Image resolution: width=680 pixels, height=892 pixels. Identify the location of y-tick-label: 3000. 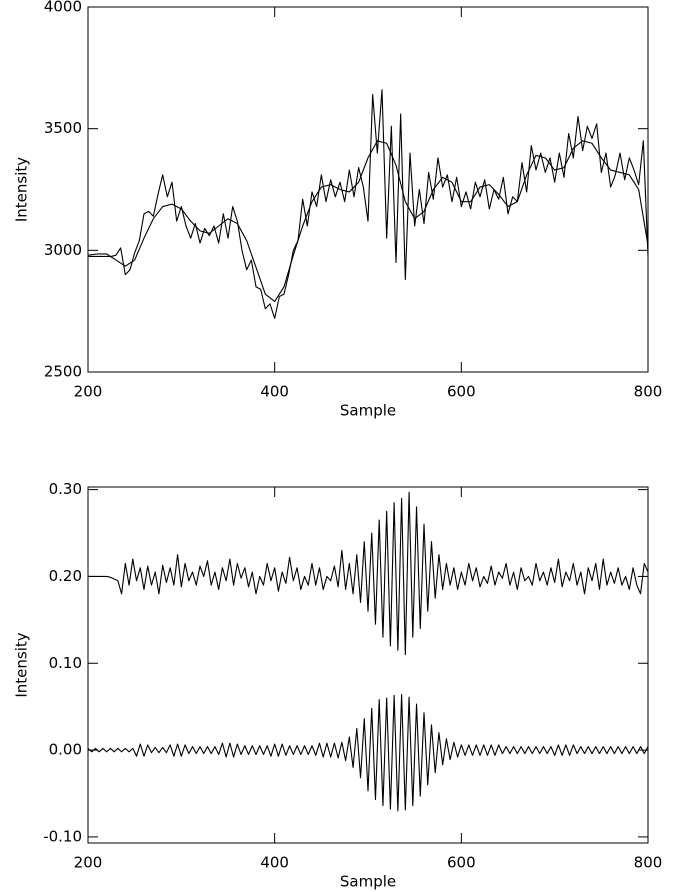
(63, 250).